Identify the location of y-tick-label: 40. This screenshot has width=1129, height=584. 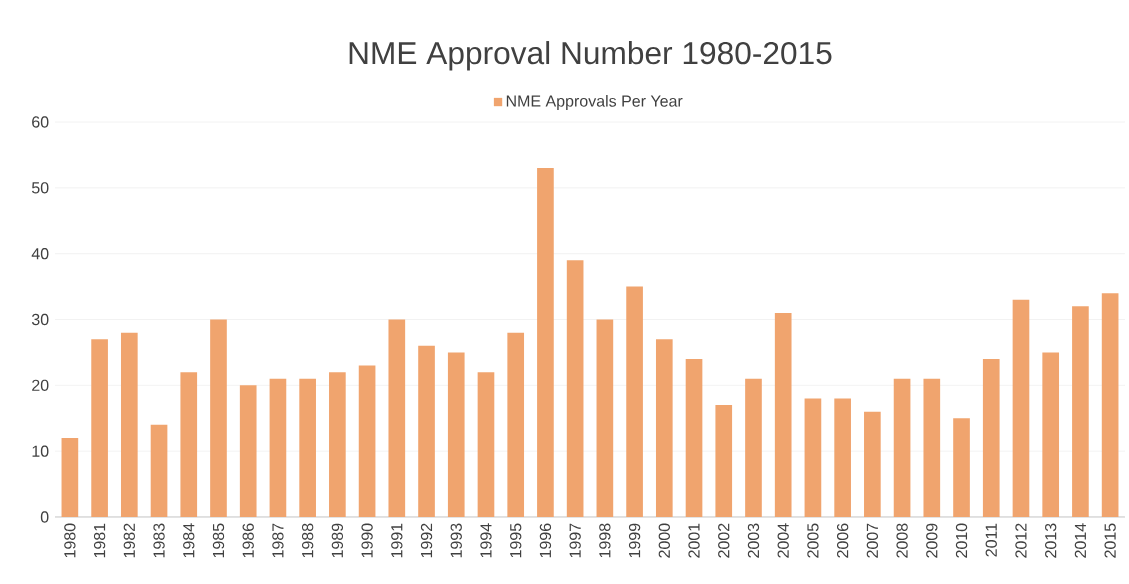
(40, 254).